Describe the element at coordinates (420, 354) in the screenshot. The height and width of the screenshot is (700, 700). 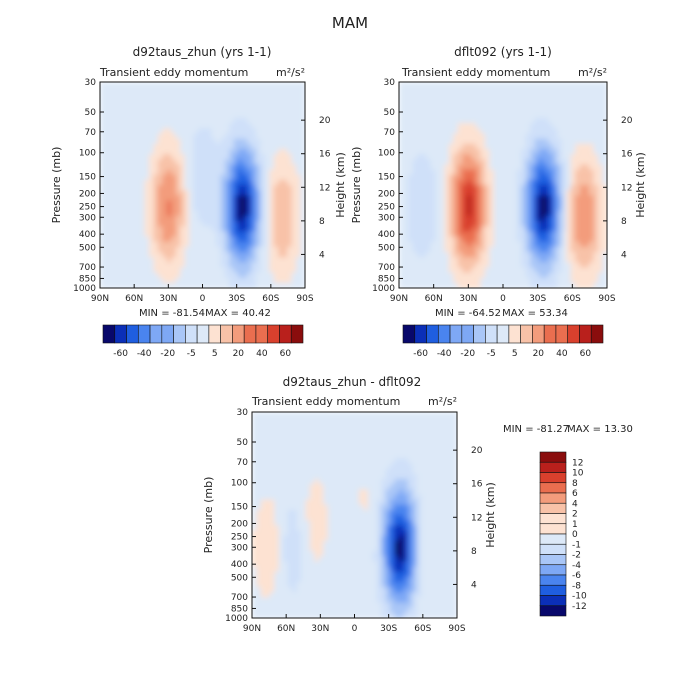
I see `colorbar-tick-label: -60` at that location.